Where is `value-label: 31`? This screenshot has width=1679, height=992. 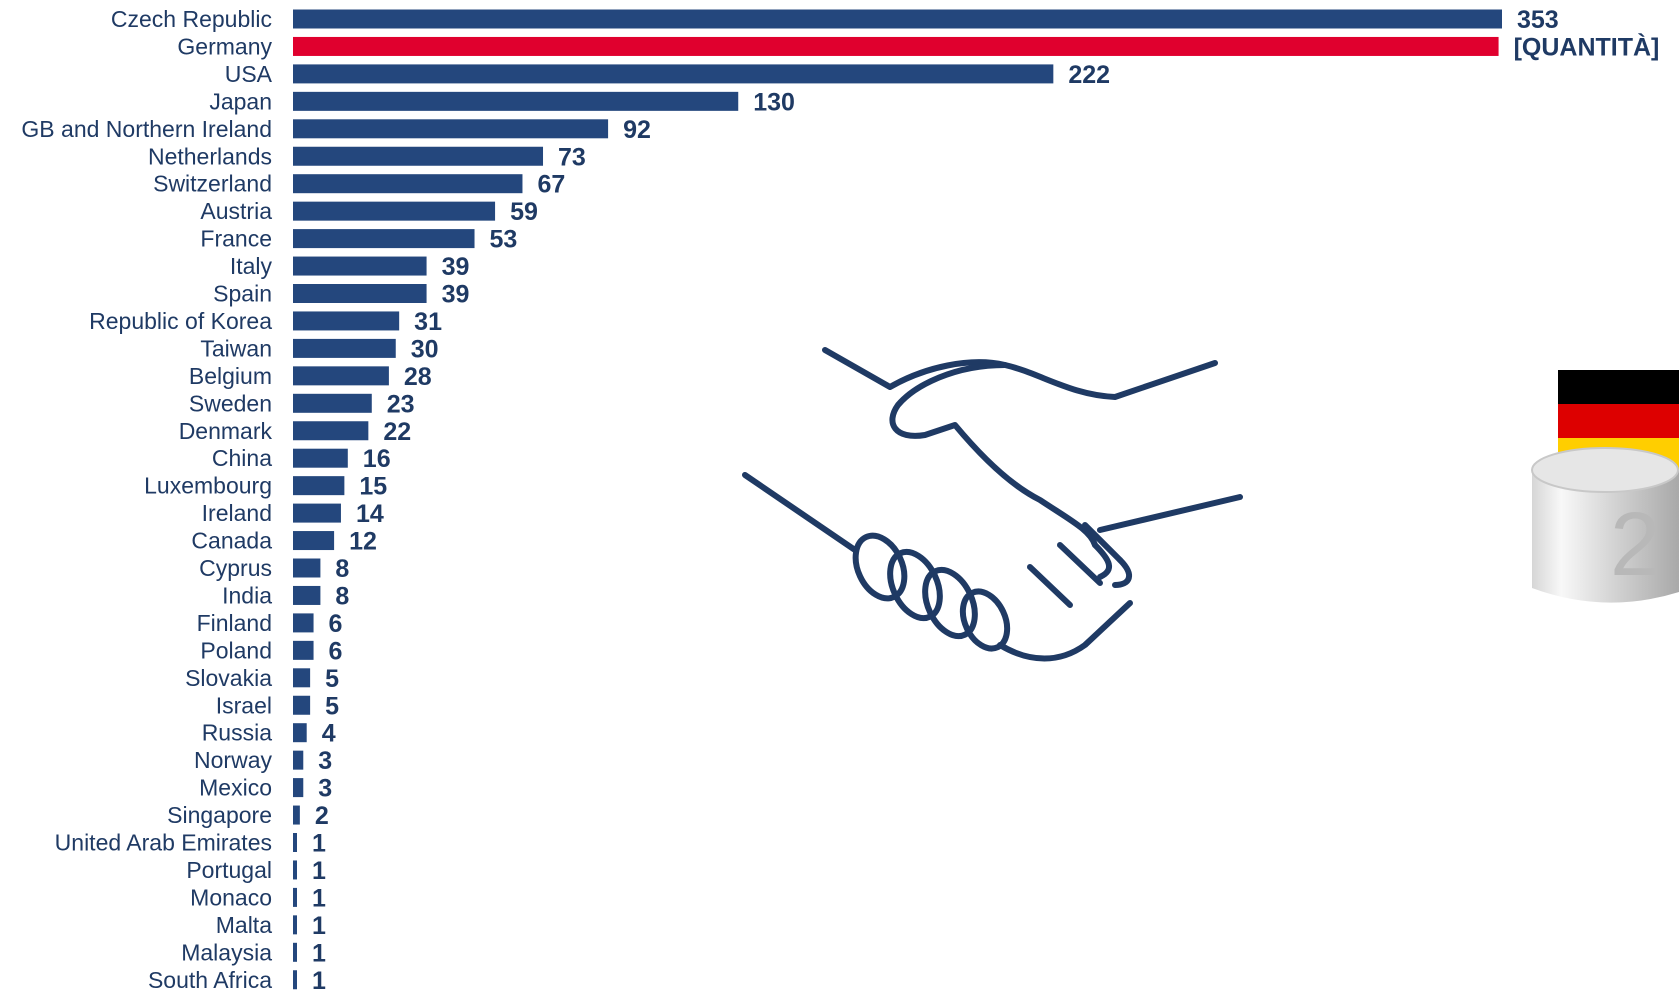
value-label: 31 is located at coordinates (428, 322).